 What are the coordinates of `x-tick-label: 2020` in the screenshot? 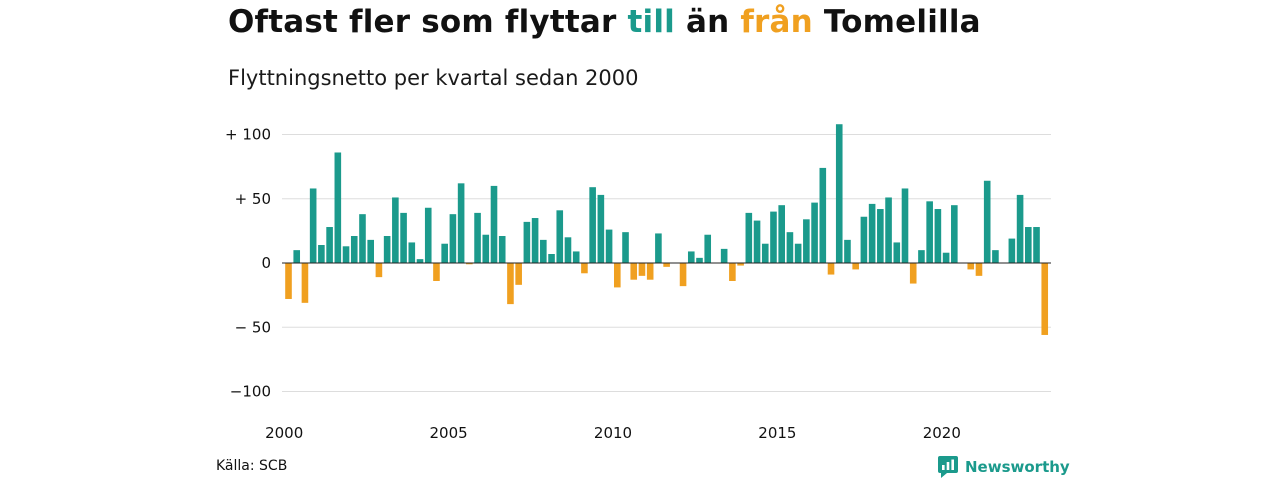 It's located at (942, 433).